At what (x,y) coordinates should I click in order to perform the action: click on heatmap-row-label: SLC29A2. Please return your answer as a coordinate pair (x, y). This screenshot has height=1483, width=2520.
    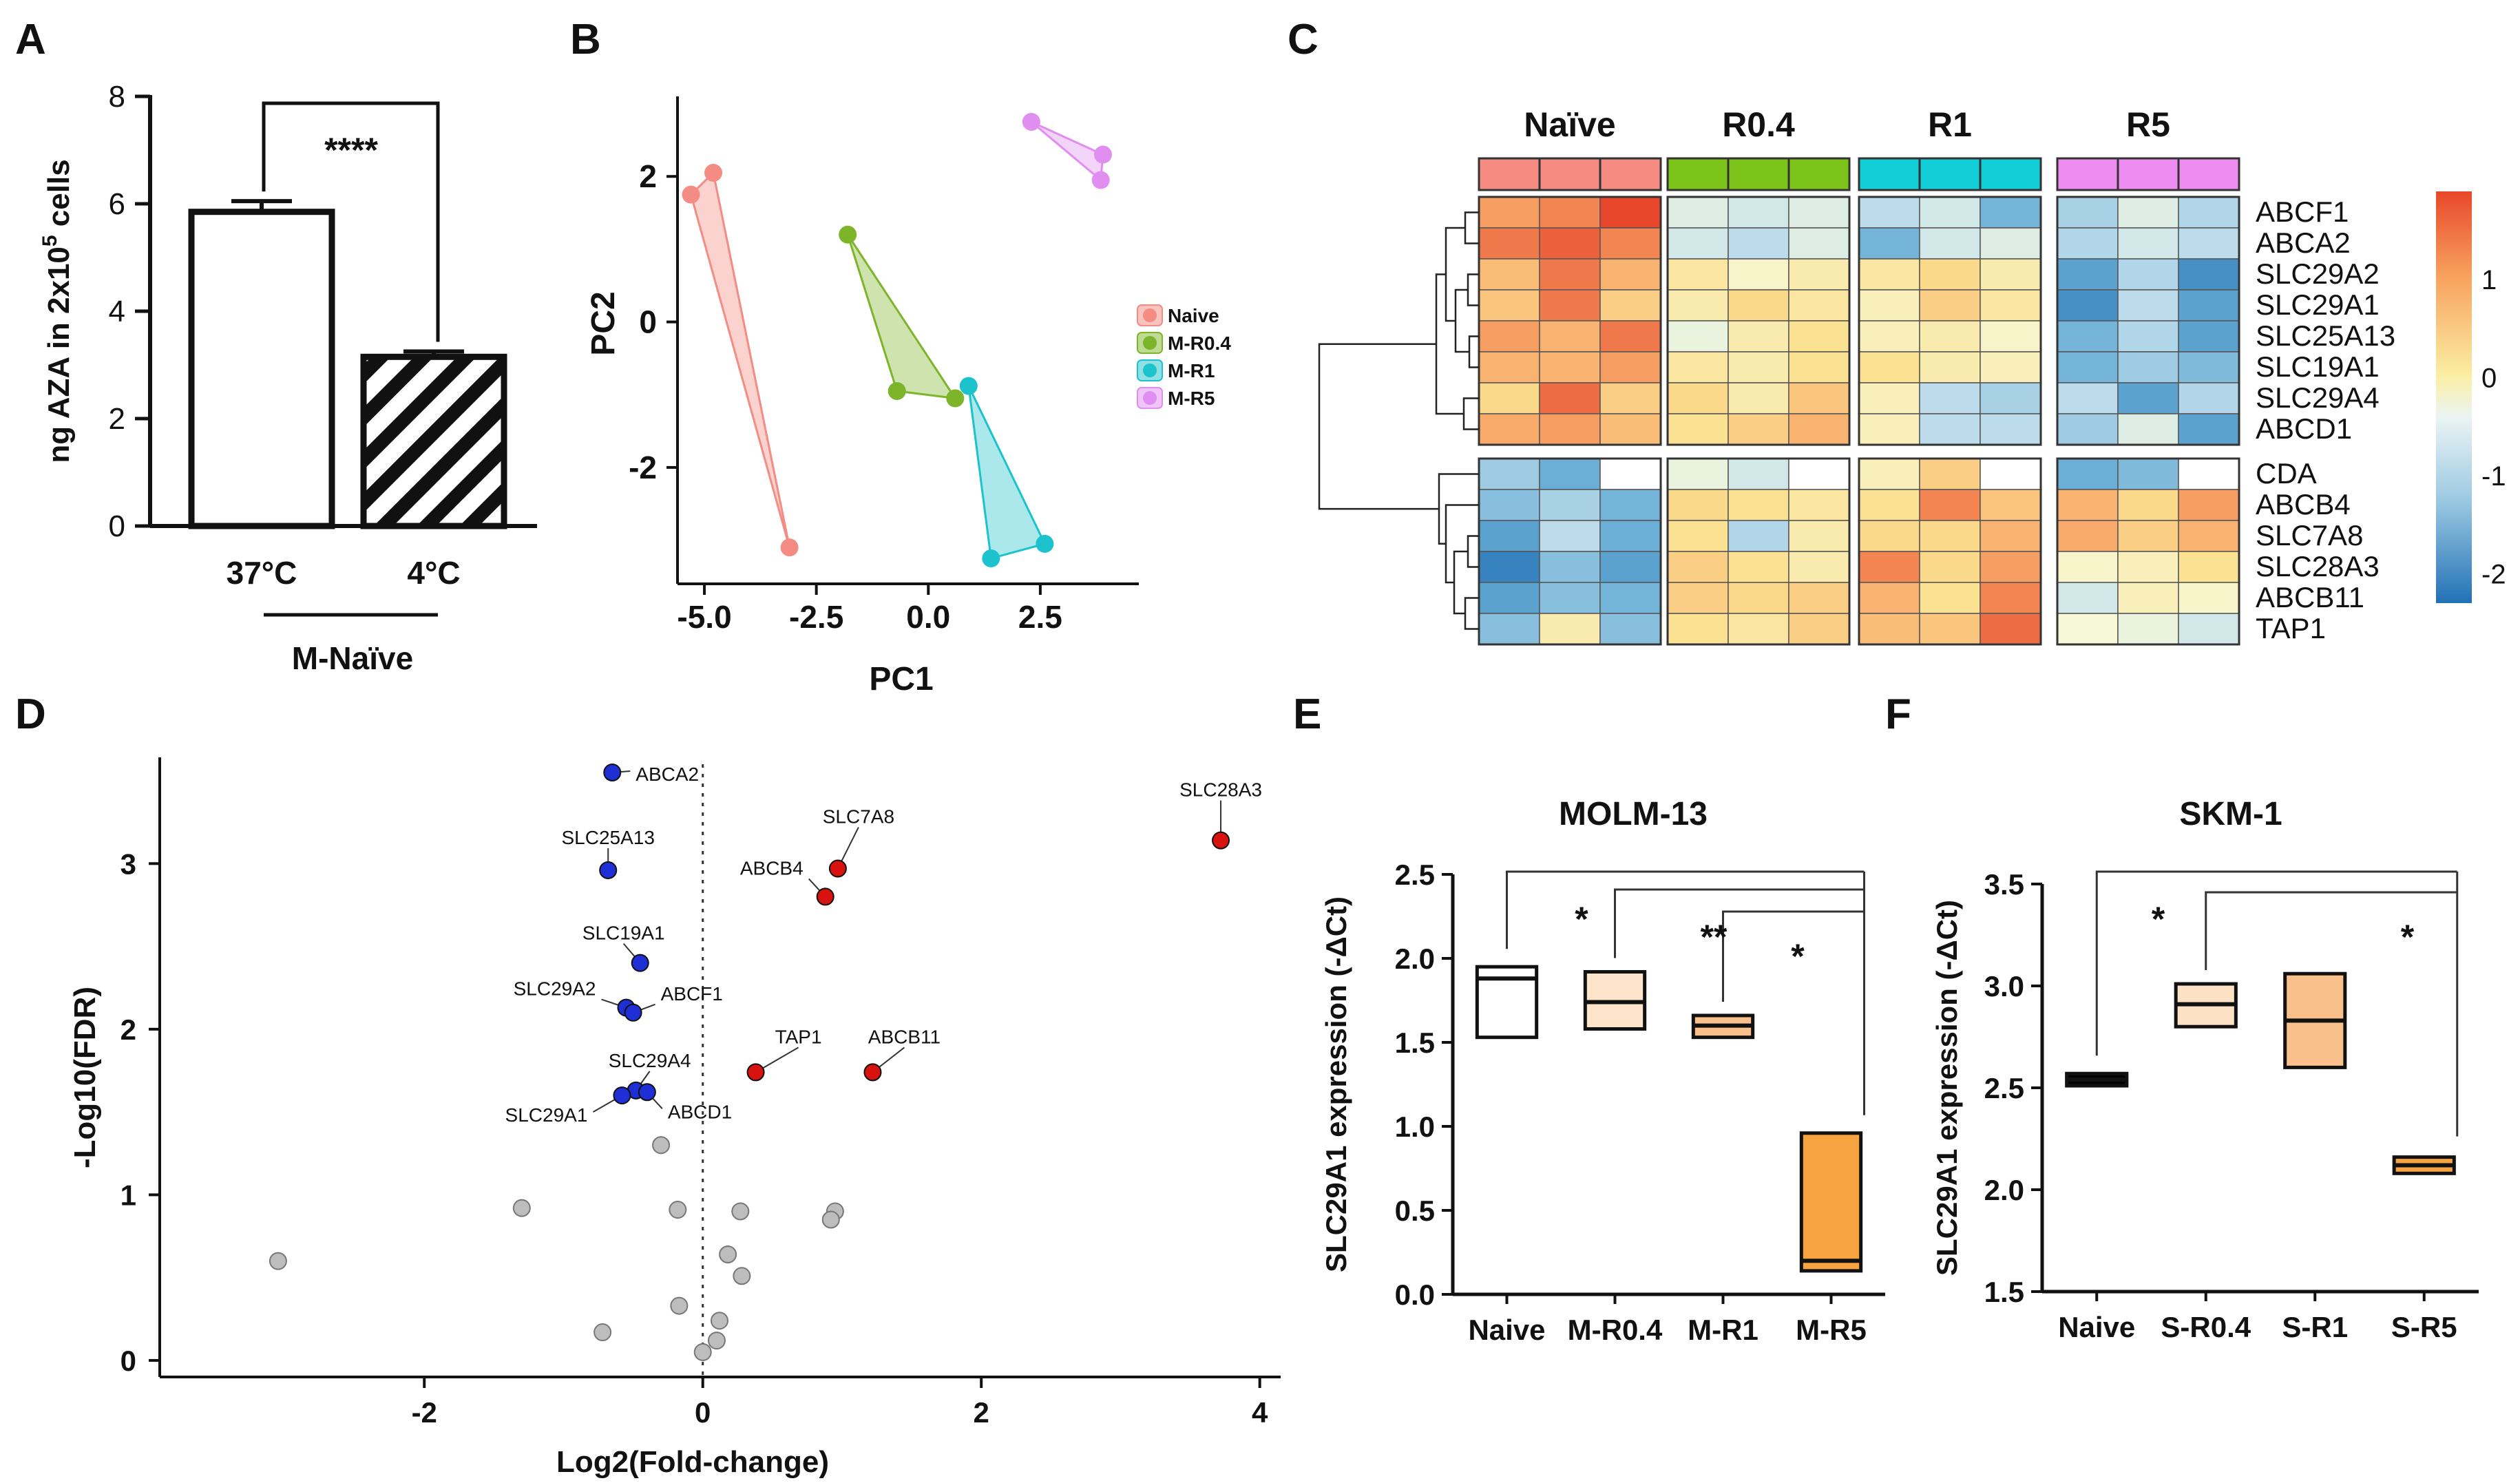
    Looking at the image, I should click on (2318, 274).